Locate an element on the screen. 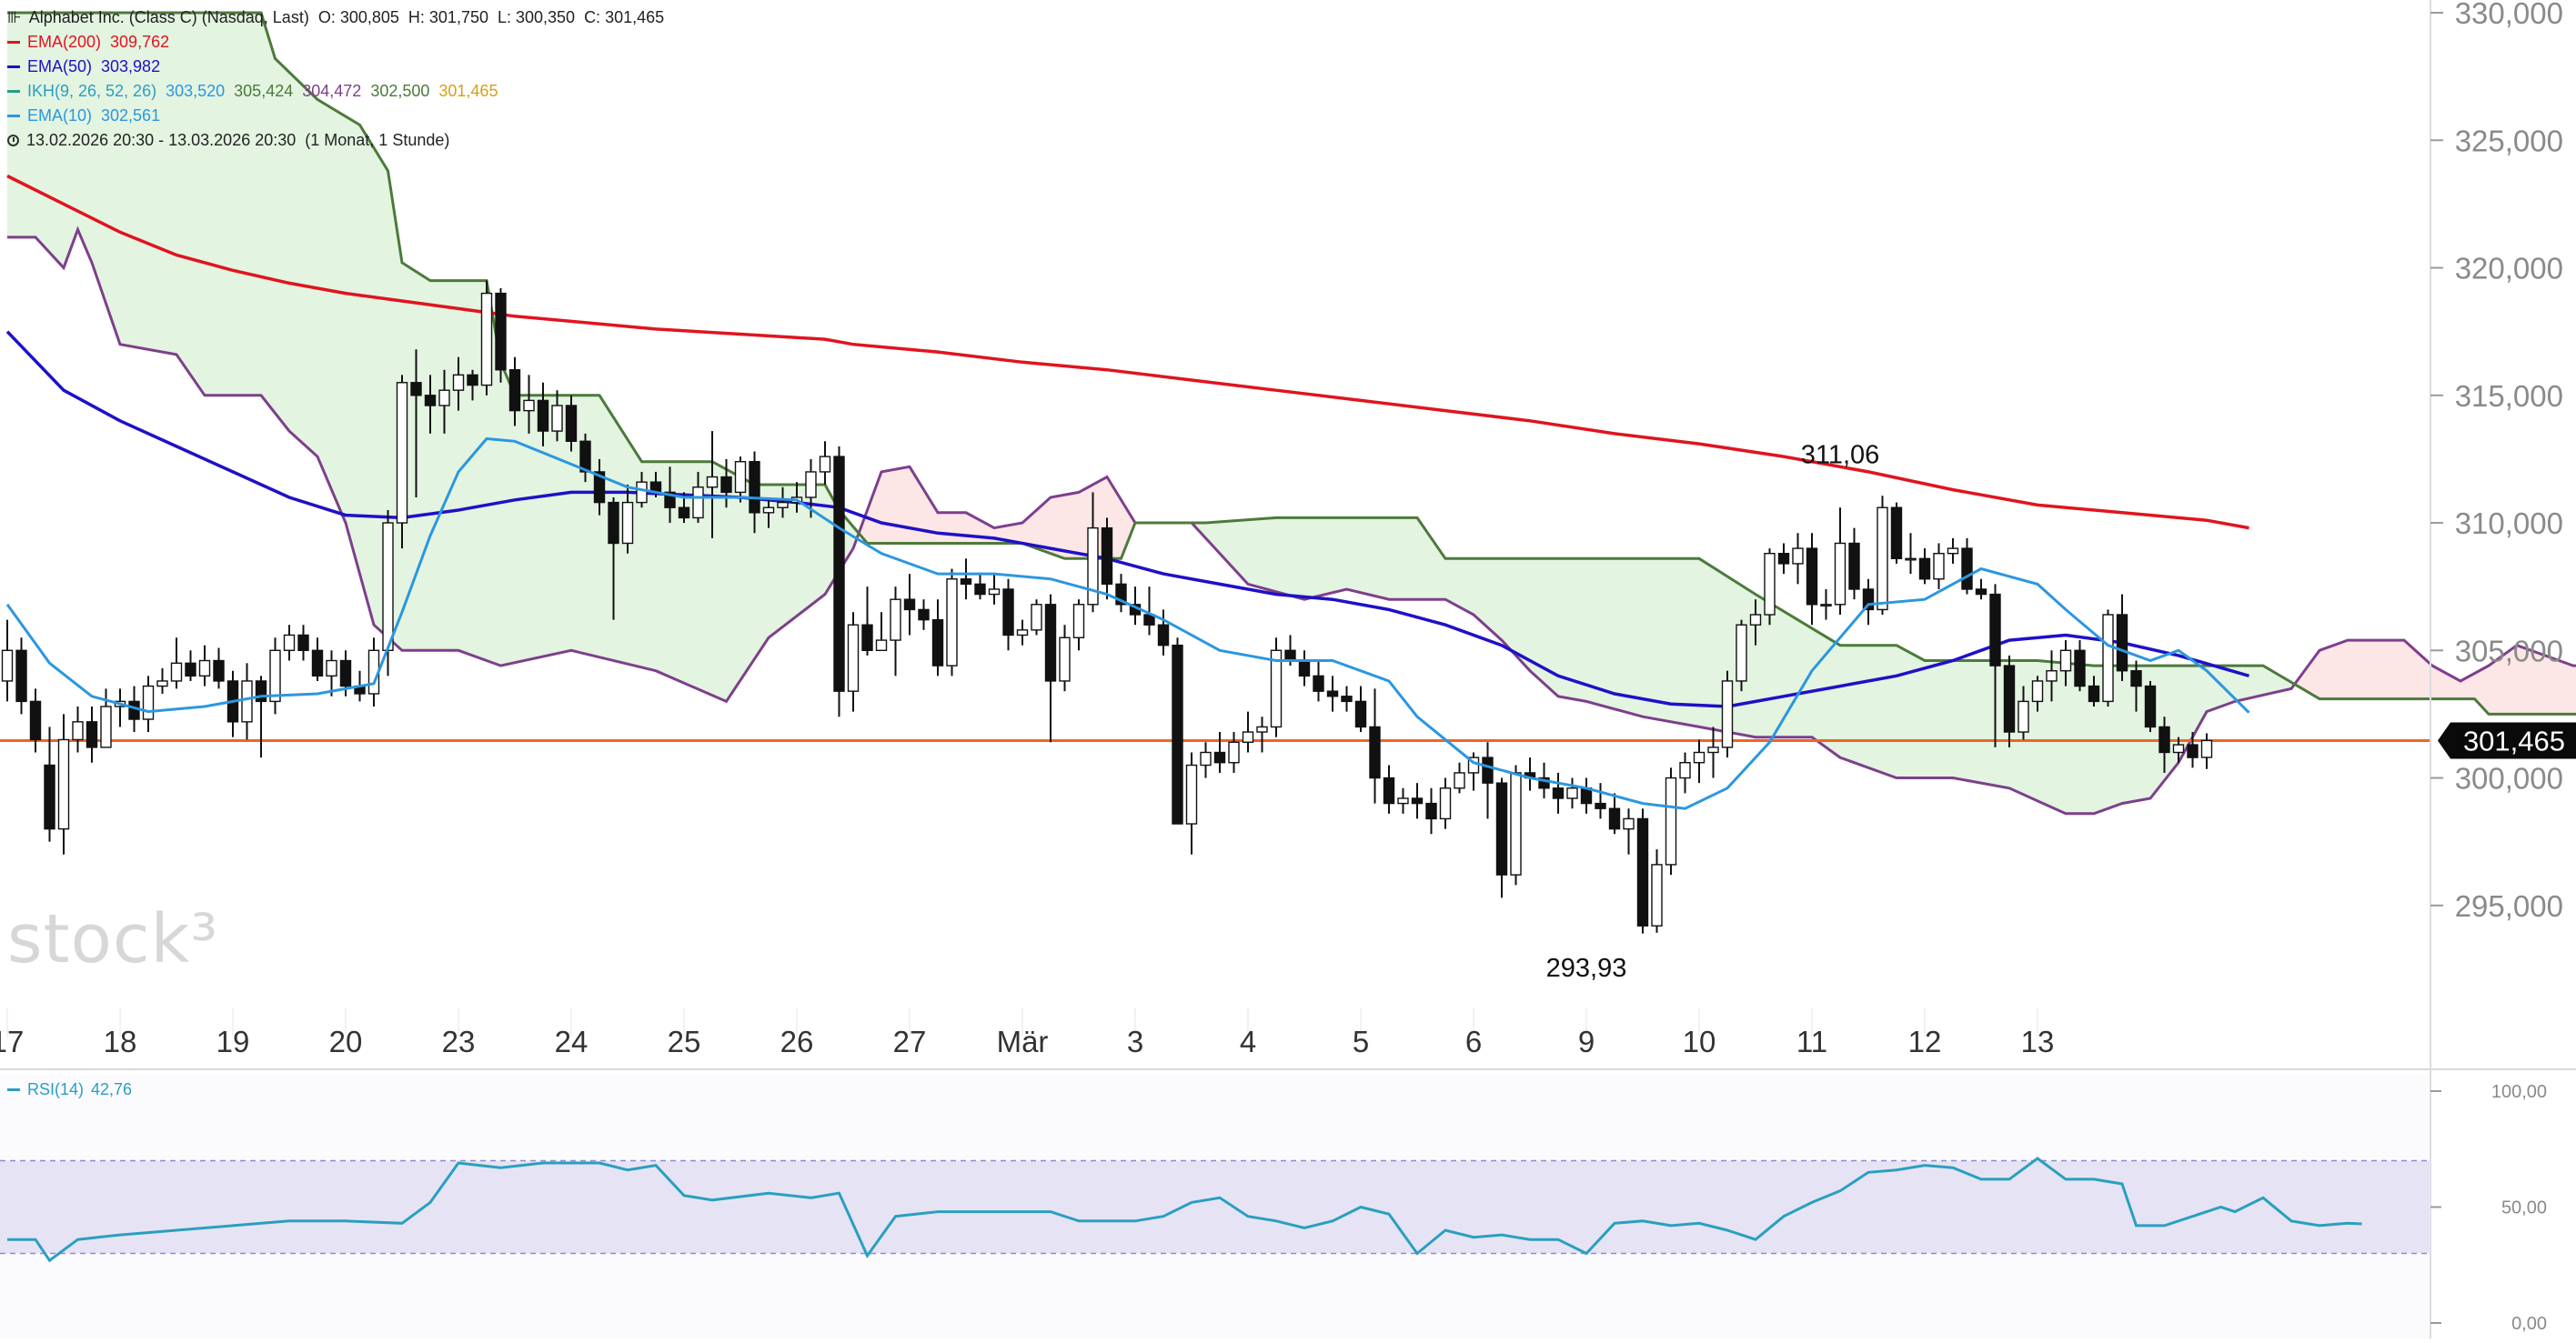 The image size is (2576, 1343). x-tick-label: 11 is located at coordinates (1811, 1041).